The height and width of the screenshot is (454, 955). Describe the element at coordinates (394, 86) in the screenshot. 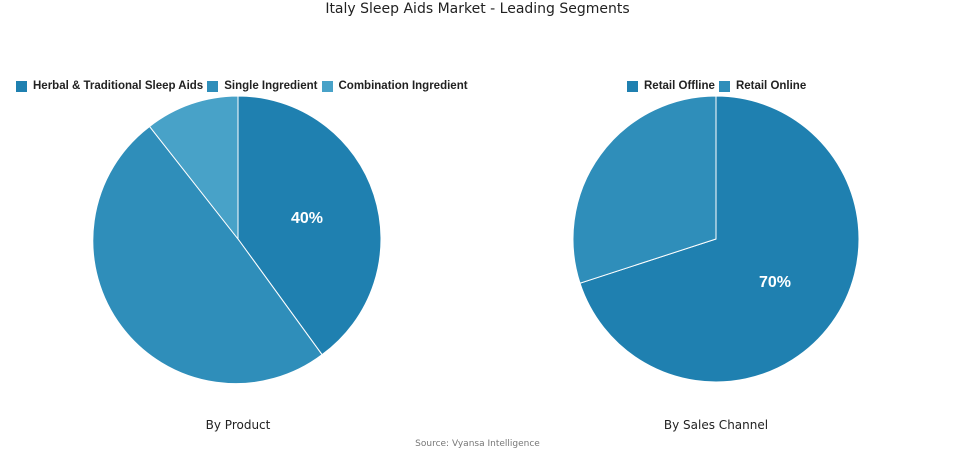

I see `legend-item-combination: Combination Ingredient` at that location.